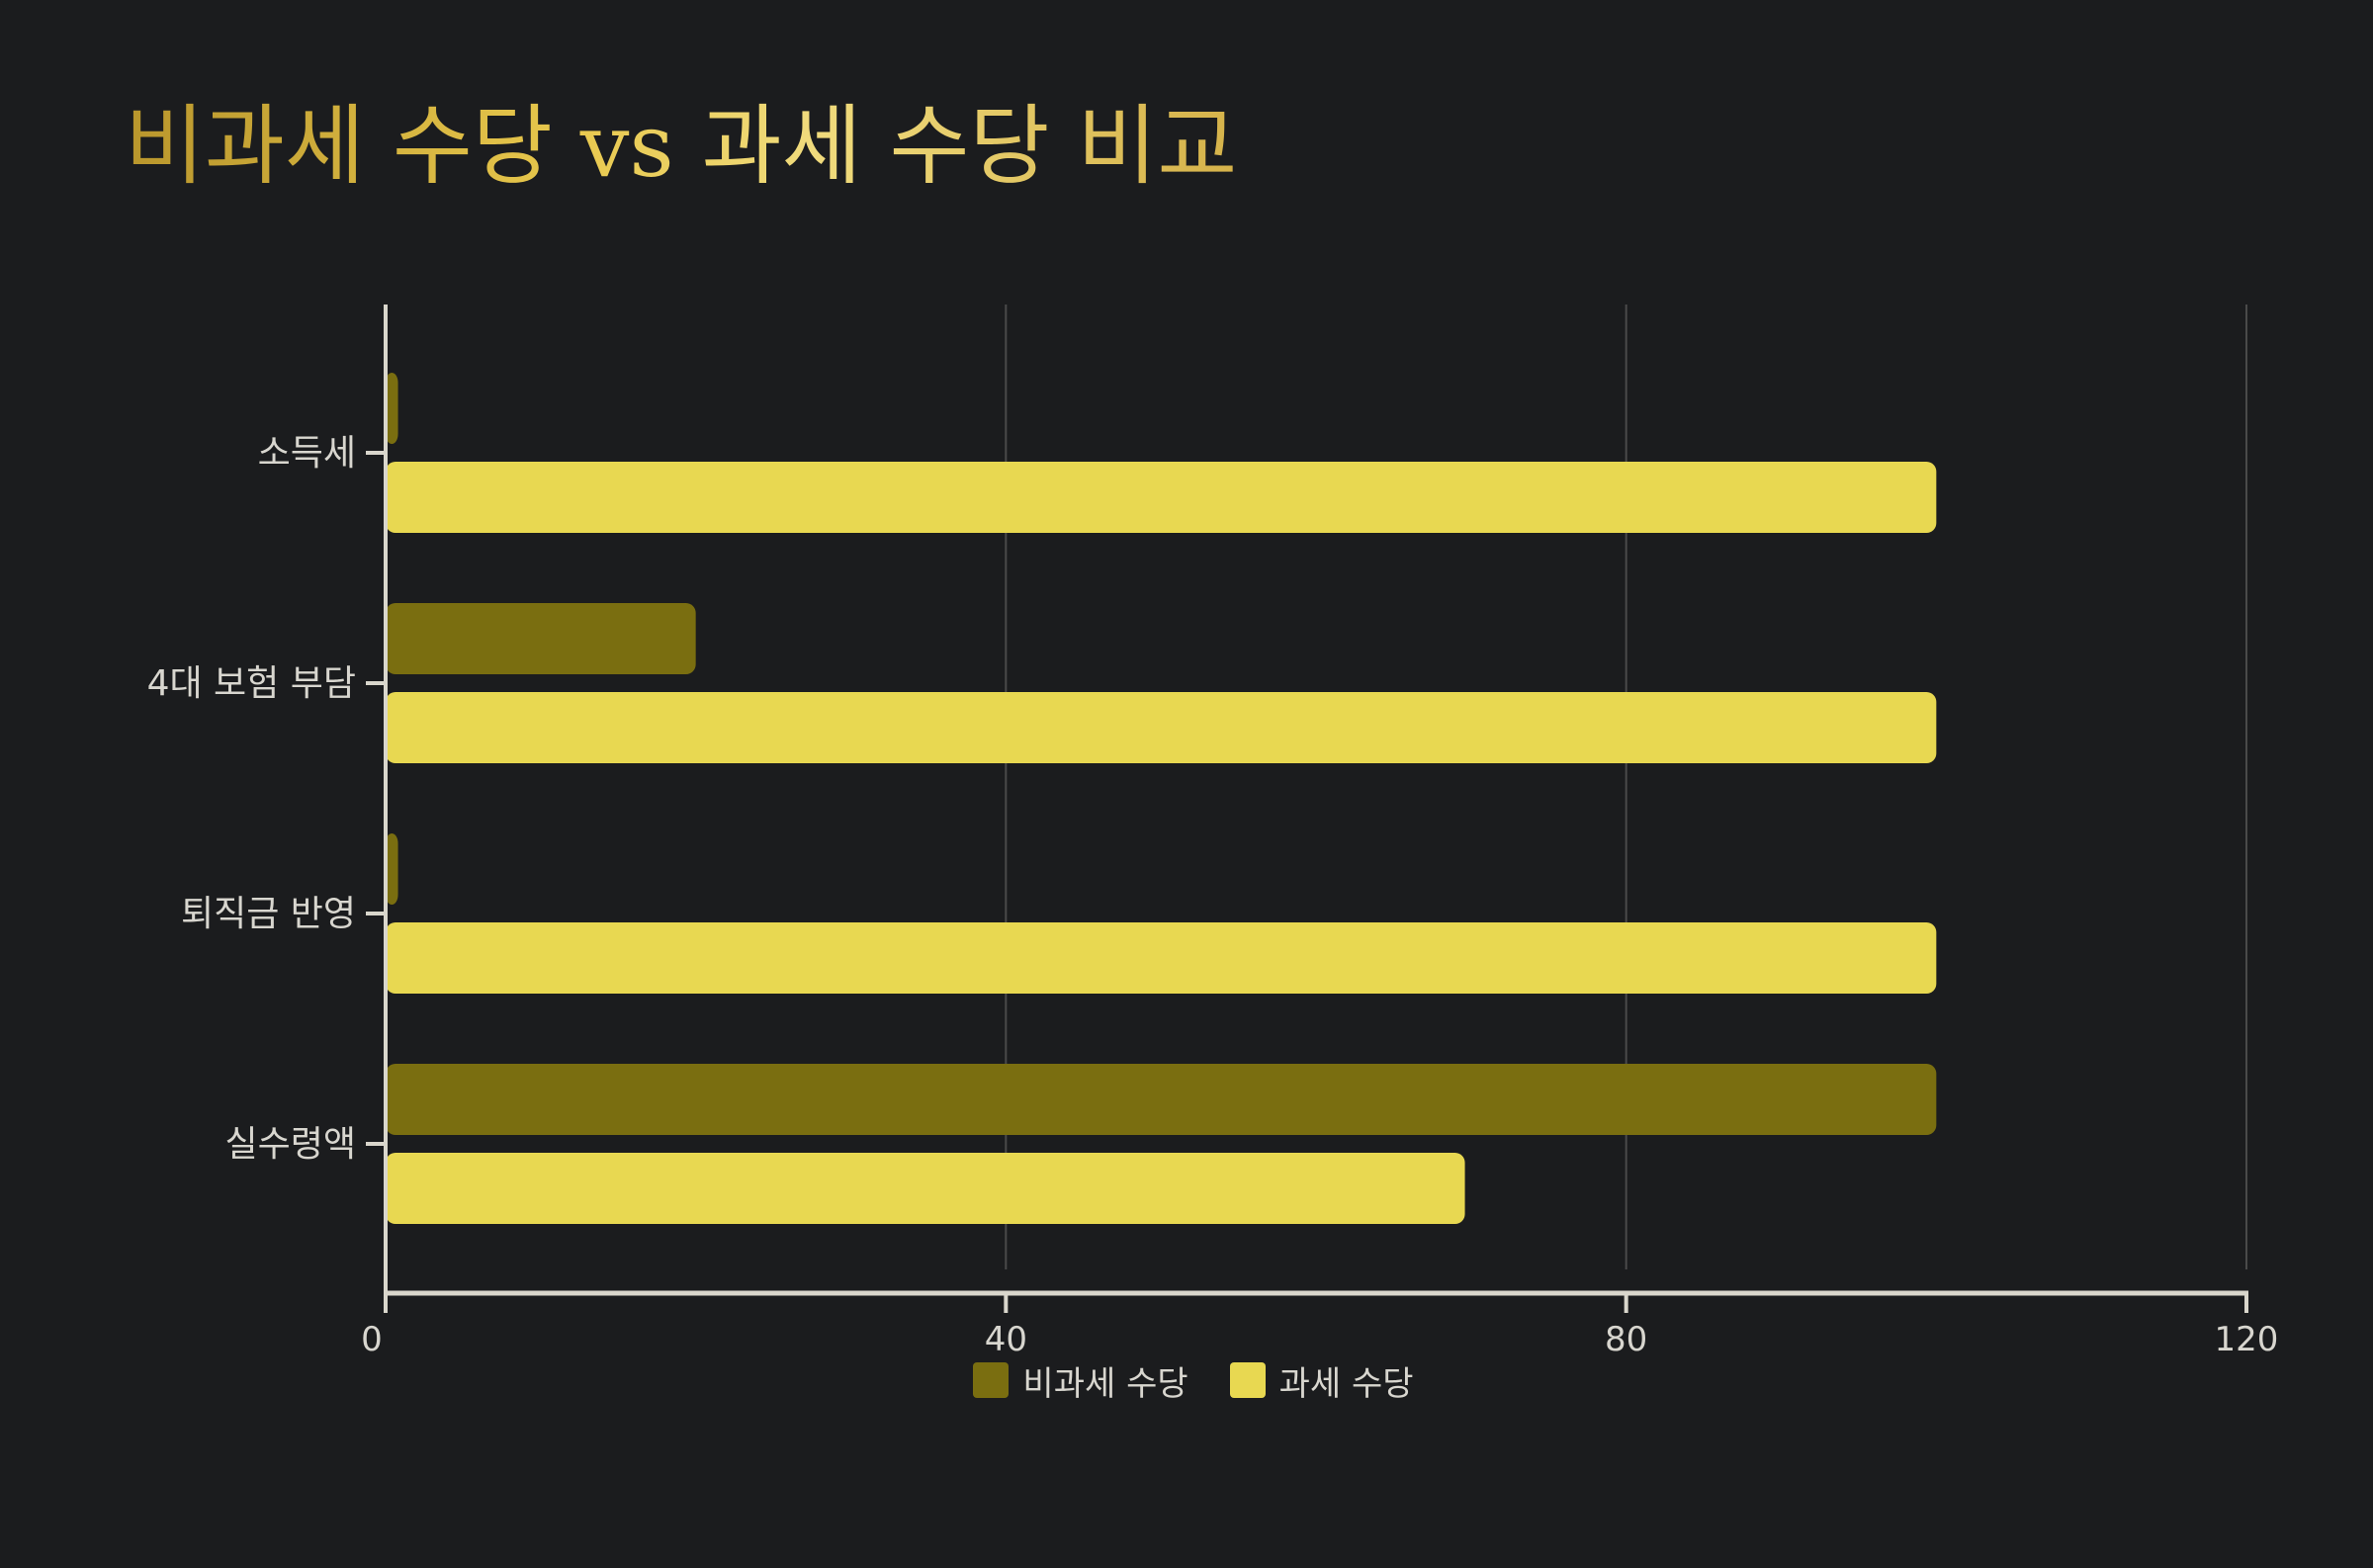 This screenshot has height=1568, width=2373. What do you see at coordinates (1626, 1340) in the screenshot?
I see `x-tick-label: 80` at bounding box center [1626, 1340].